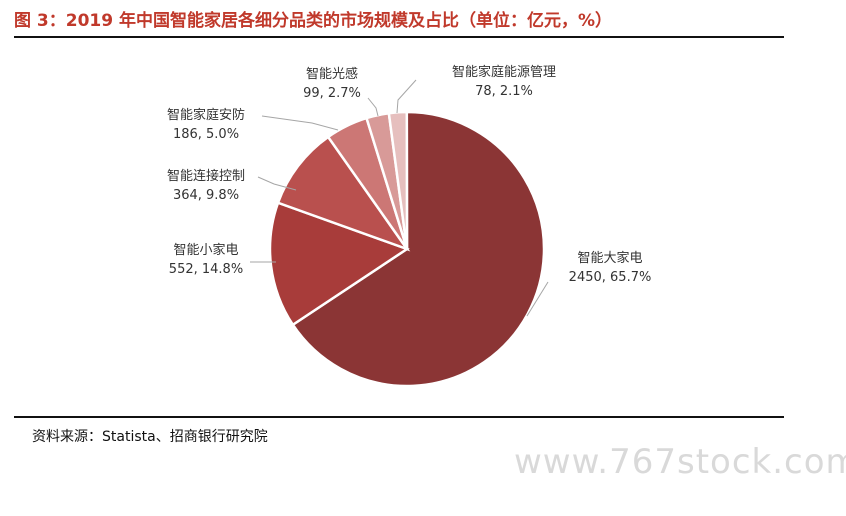 This screenshot has width=846, height=516. Describe the element at coordinates (150, 437) in the screenshot. I see `source-note: 资料来源：Statista、招商银行研究院` at that location.